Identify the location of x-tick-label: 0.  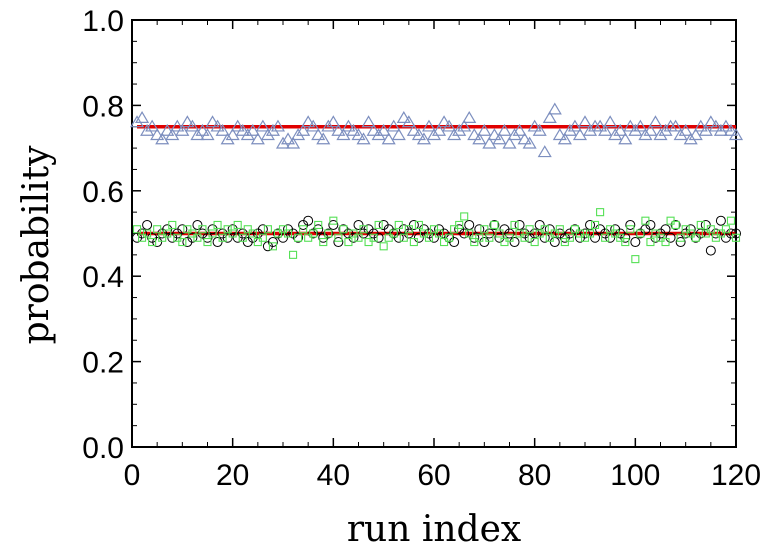
(132, 475).